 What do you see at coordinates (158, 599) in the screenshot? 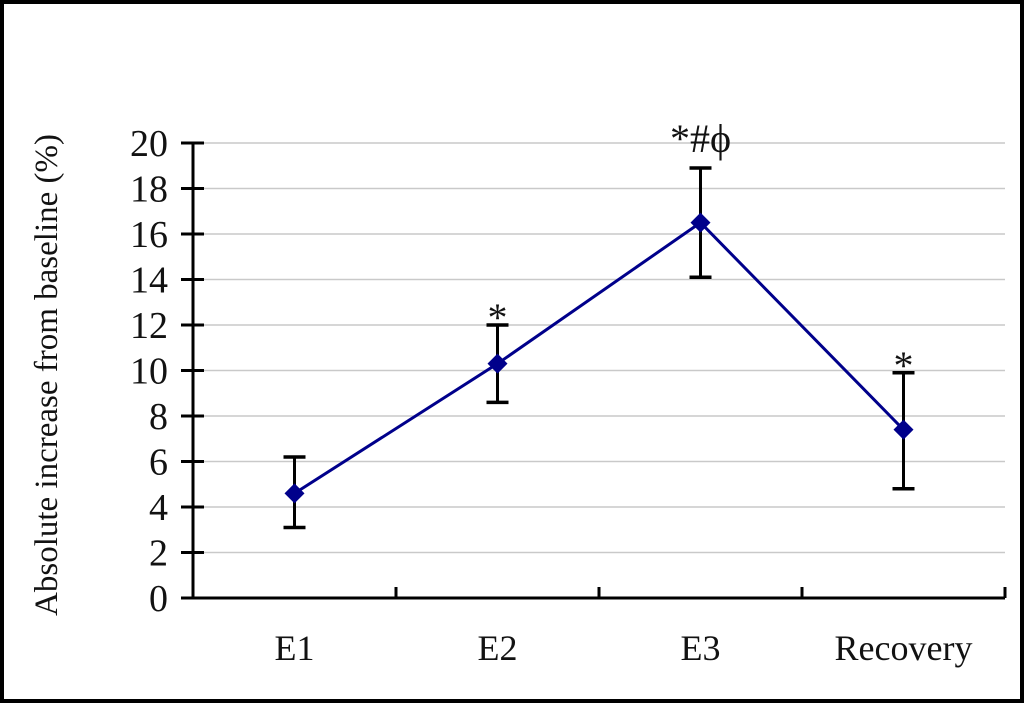
I see `y-tick-label: 0` at bounding box center [158, 599].